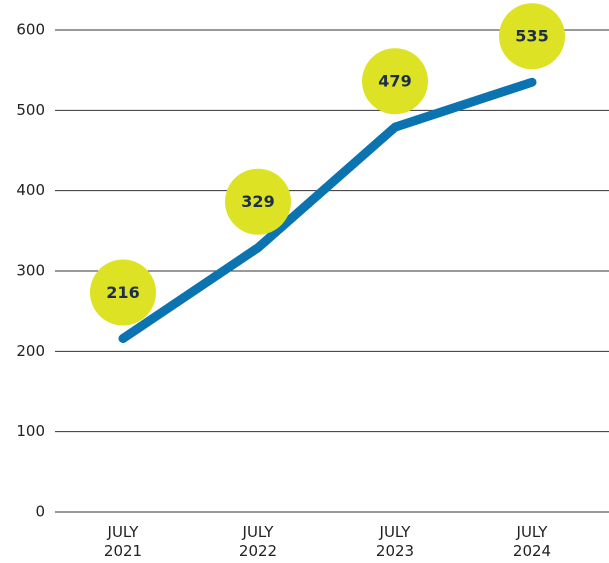 This screenshot has width=609, height=563. I want to click on y-tick-label: 400, so click(30, 190).